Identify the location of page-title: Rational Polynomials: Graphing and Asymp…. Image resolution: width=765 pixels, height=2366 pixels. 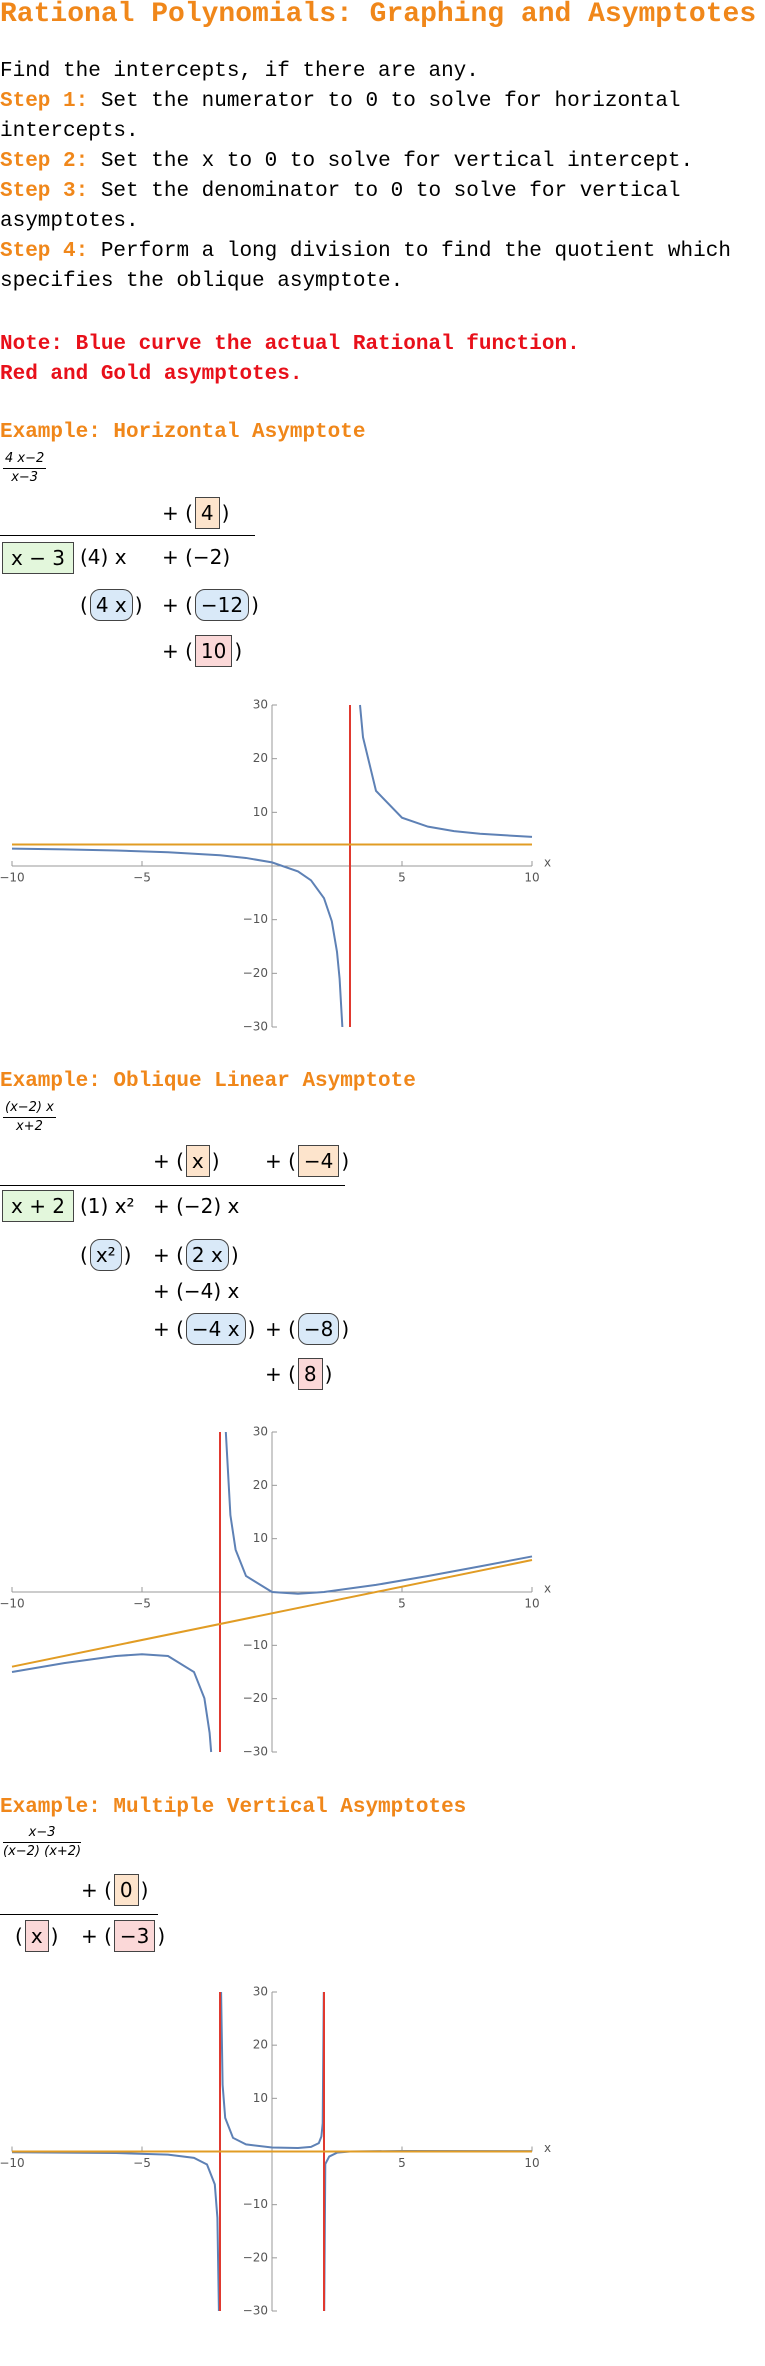
(378, 15).